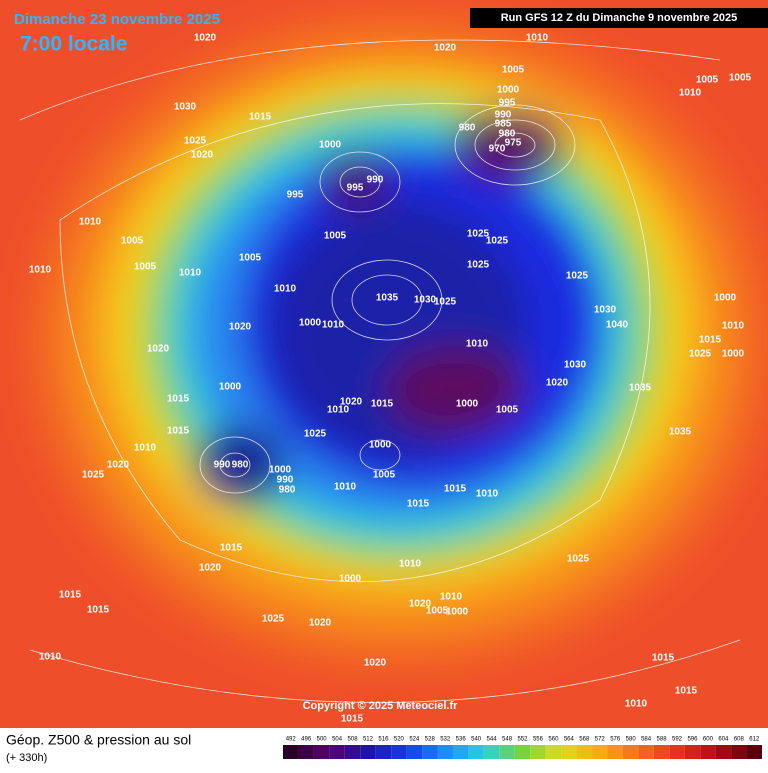 The image size is (768, 773). I want to click on run-info: Run GFS 12 Z du Dimanche 9 novembre 2025, so click(619, 18).